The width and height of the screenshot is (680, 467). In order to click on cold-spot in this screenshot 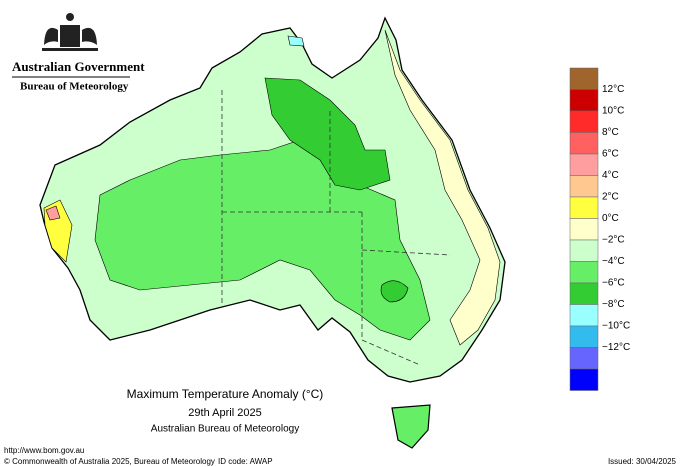, I will do `click(296, 41)`.